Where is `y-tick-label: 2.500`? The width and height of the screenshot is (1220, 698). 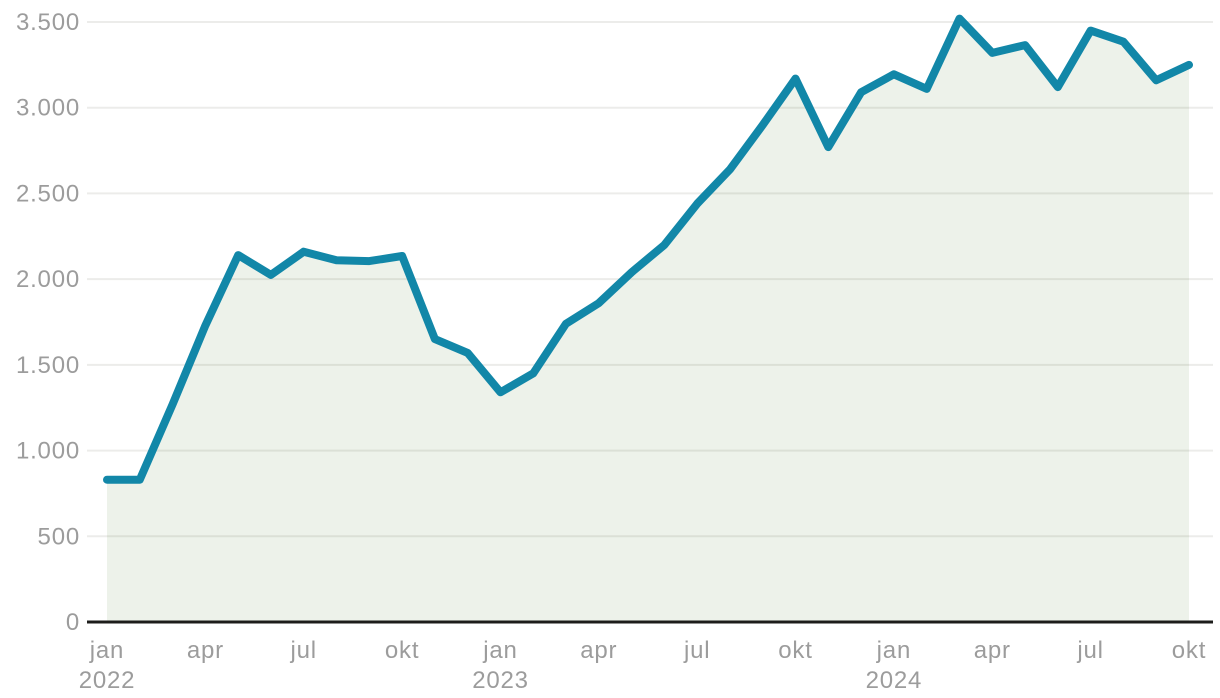 y-tick-label: 2.500 is located at coordinates (48, 193).